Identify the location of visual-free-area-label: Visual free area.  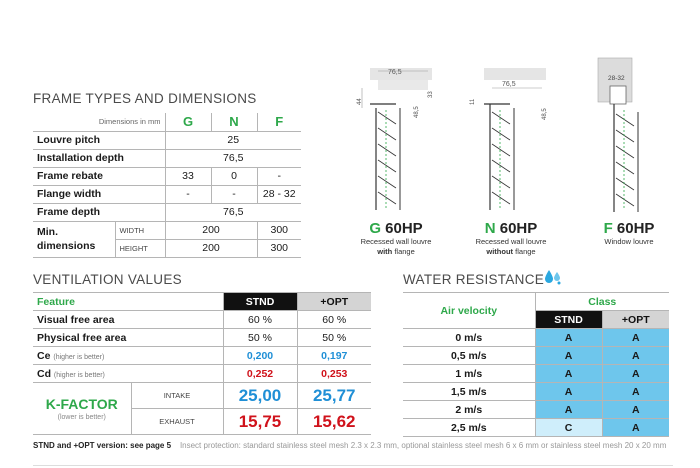
(128, 319).